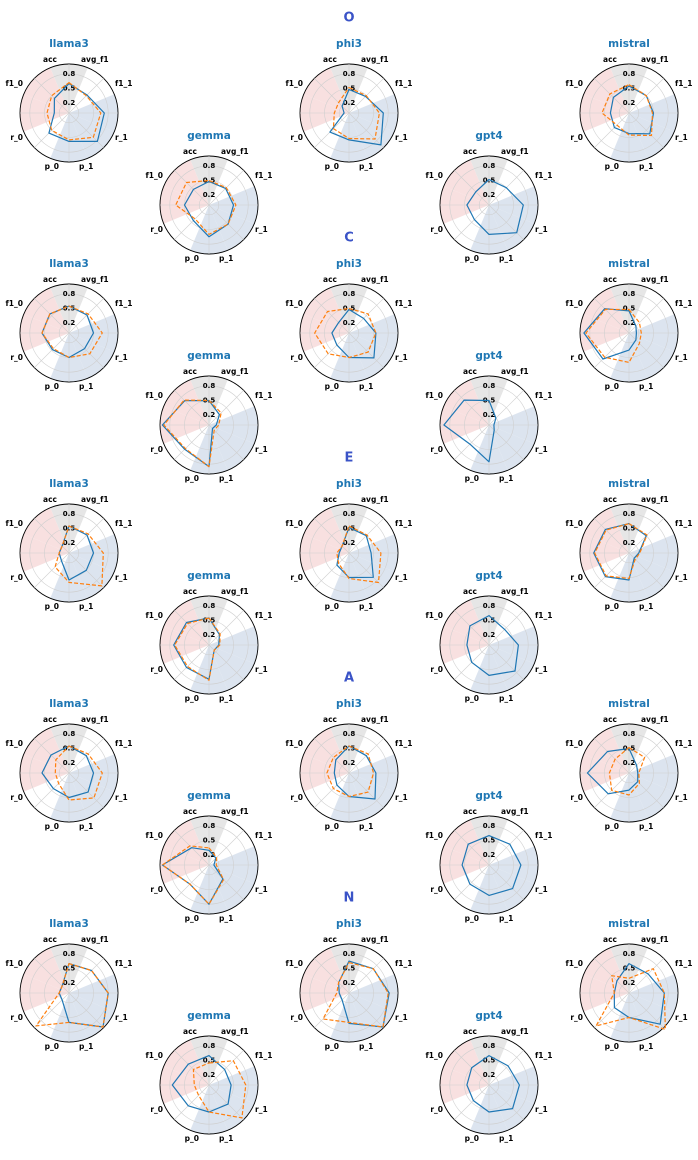  What do you see at coordinates (491, 865) in the screenshot?
I see `radar-series-solid` at bounding box center [491, 865].